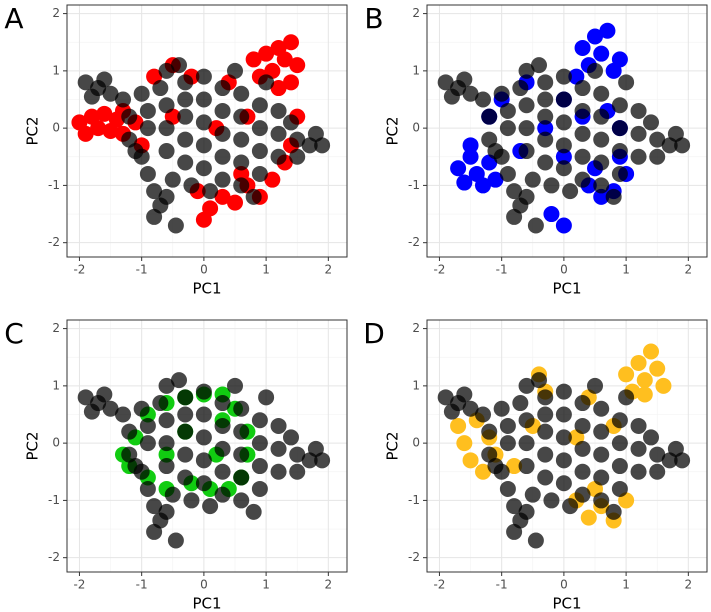 The width and height of the screenshot is (711, 612). Describe the element at coordinates (56, 70) in the screenshot. I see `y-tick-label: 1` at that location.